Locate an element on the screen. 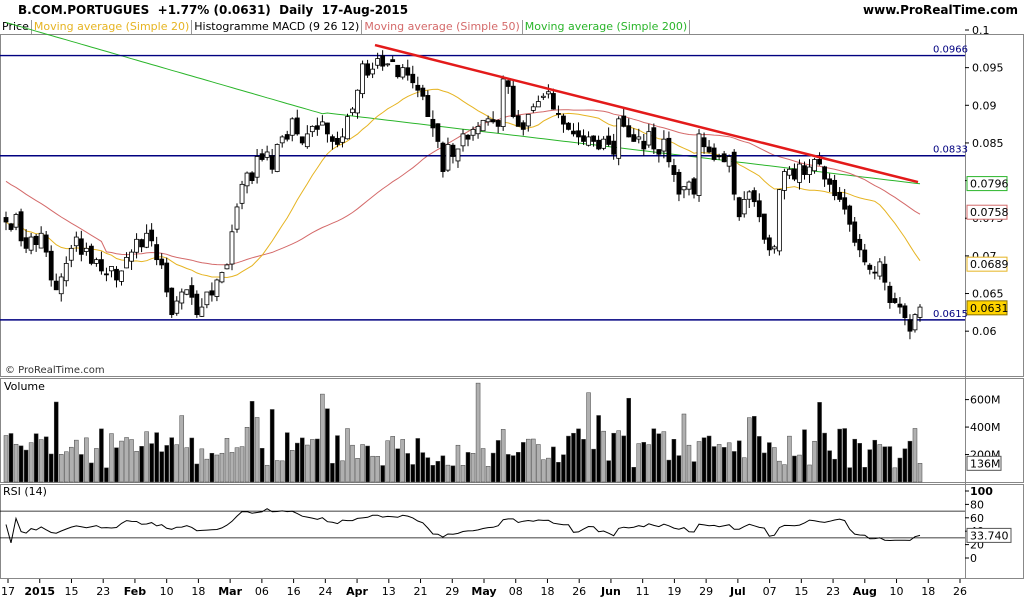 This screenshot has width=1024, height=600. rsi-panel: 02040608010033.740 is located at coordinates (506, 525).